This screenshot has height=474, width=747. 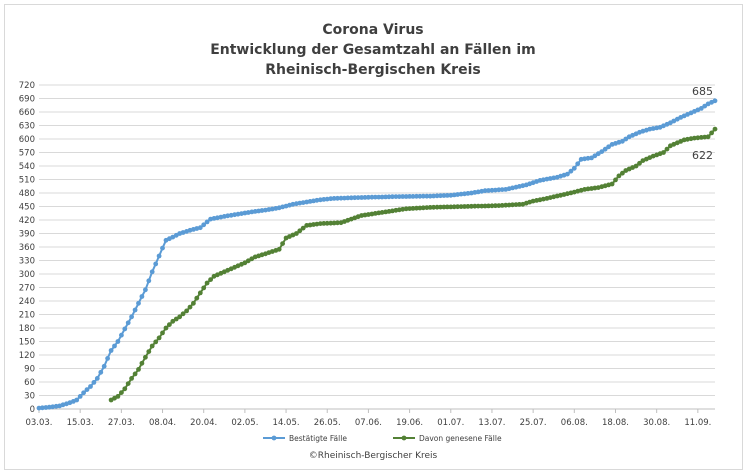 I want to click on legend-label: Bestätigte Fälle, so click(x=318, y=438).